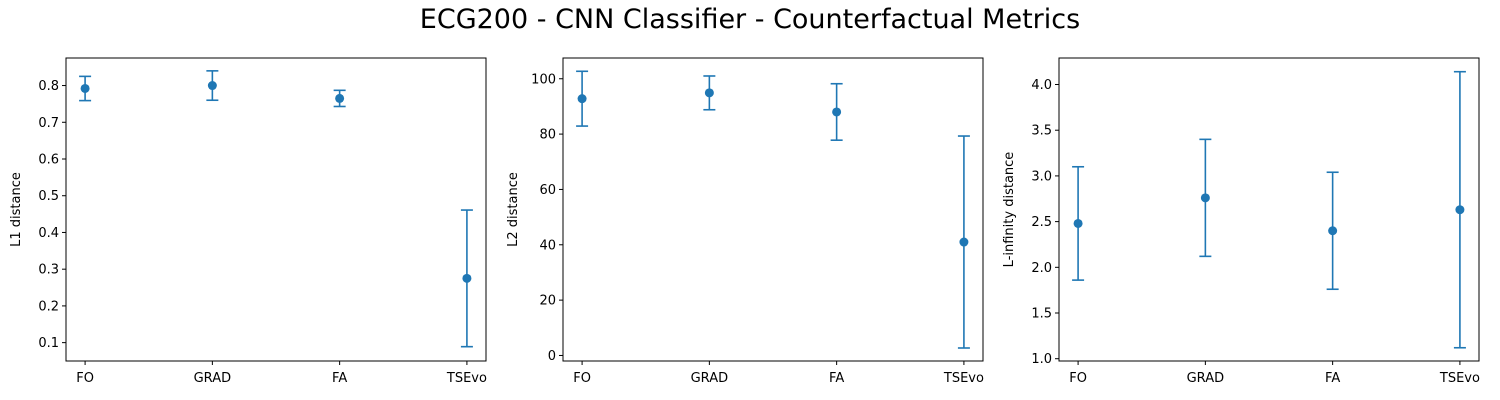 This screenshot has width=1500, height=400. I want to click on y-tick-label: 0.1, so click(48, 343).